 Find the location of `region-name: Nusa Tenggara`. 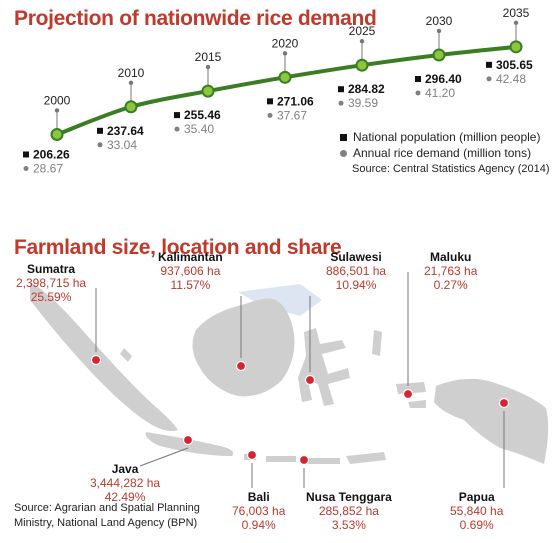

region-name: Nusa Tenggara is located at coordinates (349, 497).